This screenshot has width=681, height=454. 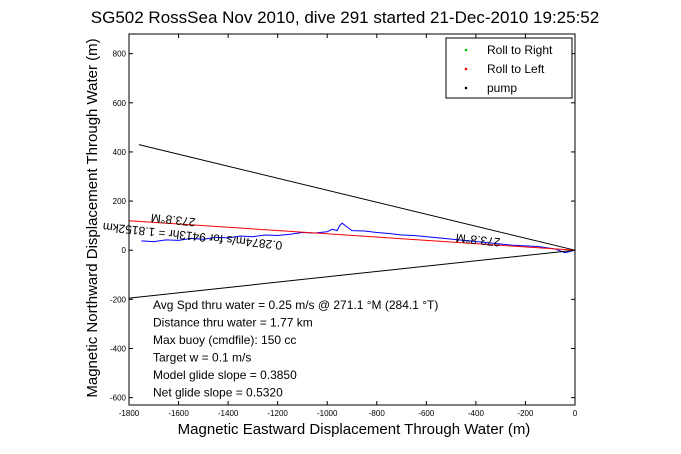 What do you see at coordinates (120, 201) in the screenshot?
I see `y-tick-label-4: 200` at bounding box center [120, 201].